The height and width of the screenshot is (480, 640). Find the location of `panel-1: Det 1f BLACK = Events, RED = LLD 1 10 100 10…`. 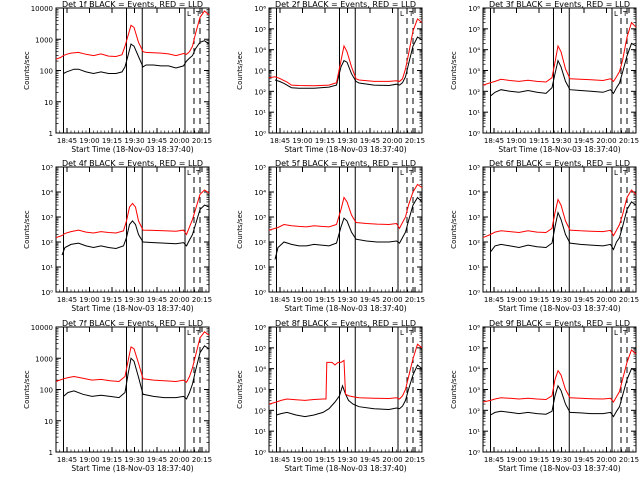

panel-1: Det 1f BLACK = Events, RED = LLD 1 10 100 10… is located at coordinates (117, 77).